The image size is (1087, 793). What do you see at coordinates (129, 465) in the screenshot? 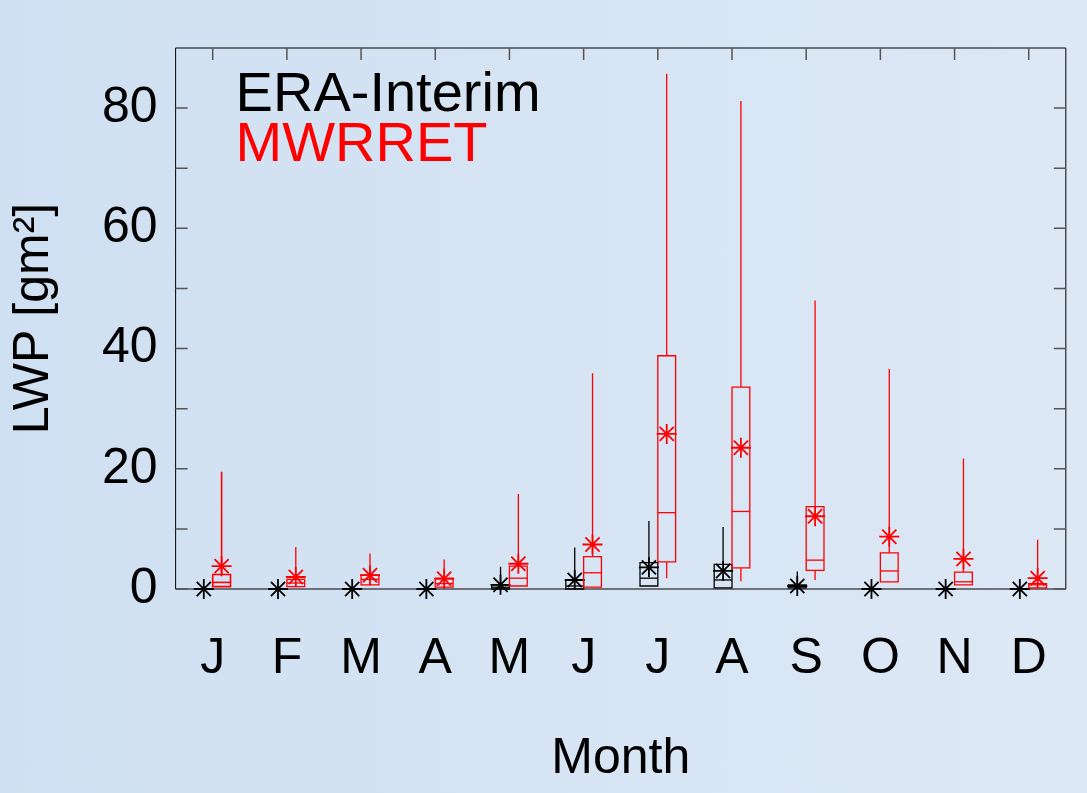
I see `y-tick-label: 20` at bounding box center [129, 465].